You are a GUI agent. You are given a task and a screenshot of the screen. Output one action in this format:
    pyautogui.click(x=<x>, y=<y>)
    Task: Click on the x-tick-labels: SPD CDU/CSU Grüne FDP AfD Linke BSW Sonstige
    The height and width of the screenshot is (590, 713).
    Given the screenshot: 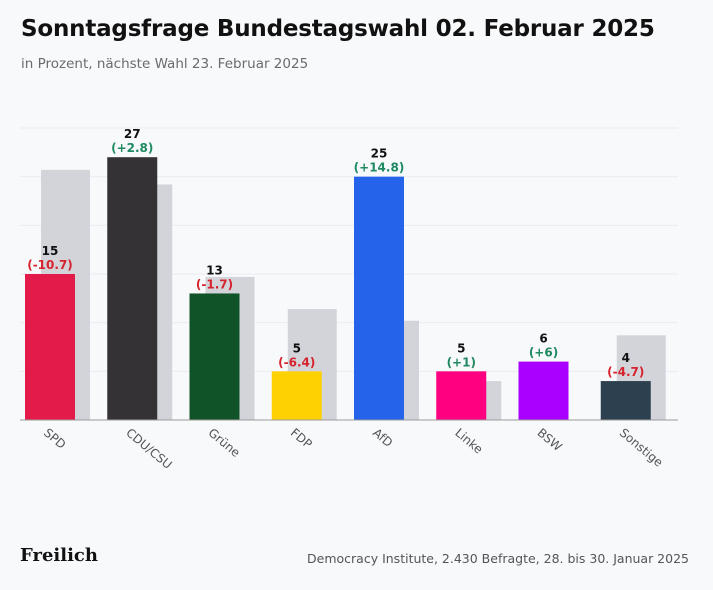 What is the action you would take?
    pyautogui.click(x=353, y=449)
    